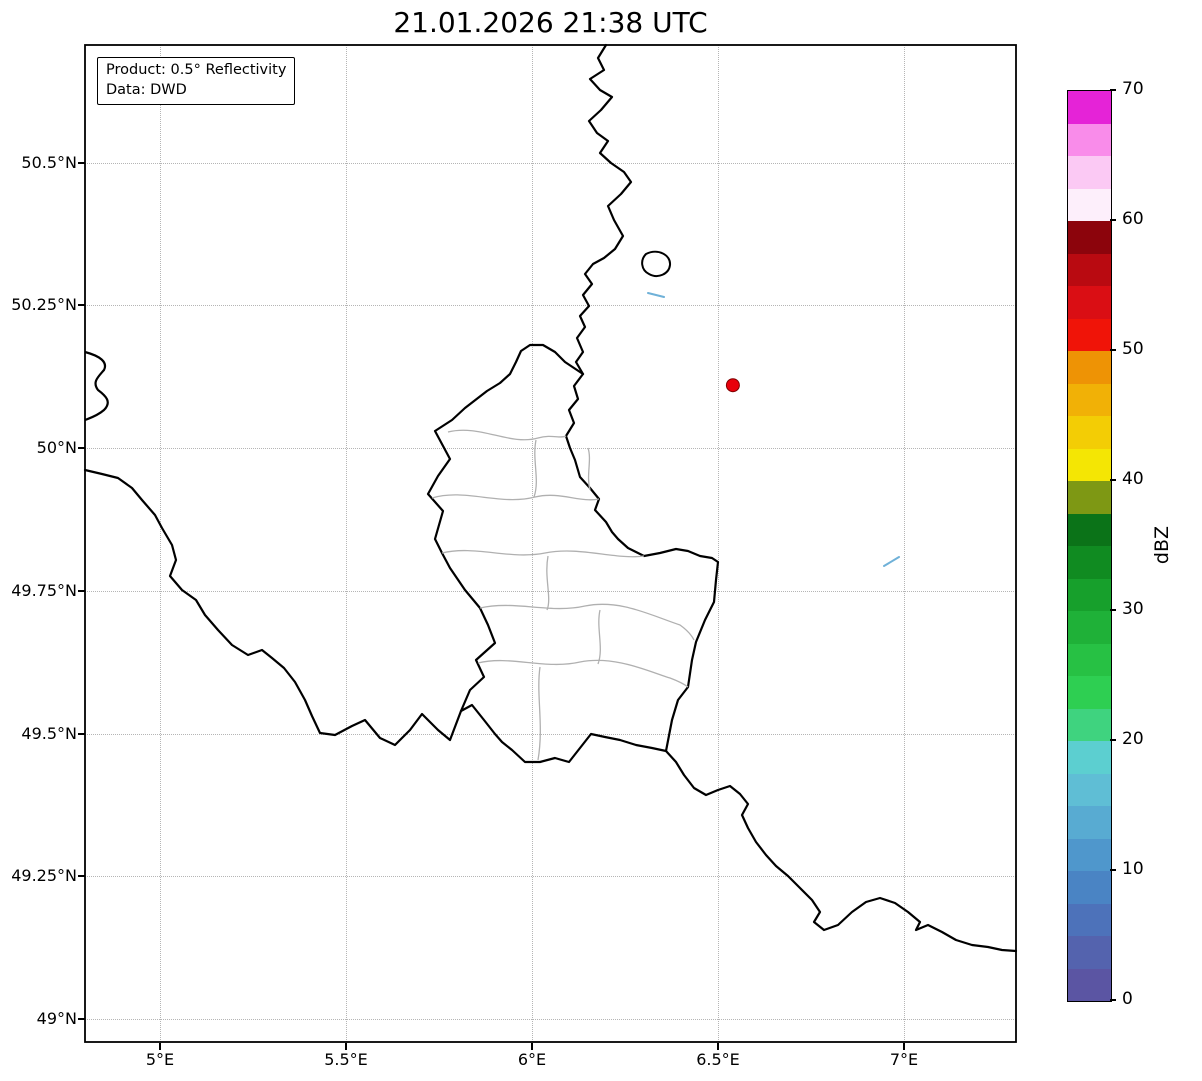 The width and height of the screenshot is (1202, 1081). Describe the element at coordinates (550, 22) in the screenshot. I see `figure-title: 21.01.2026 21:38 UTC` at that location.